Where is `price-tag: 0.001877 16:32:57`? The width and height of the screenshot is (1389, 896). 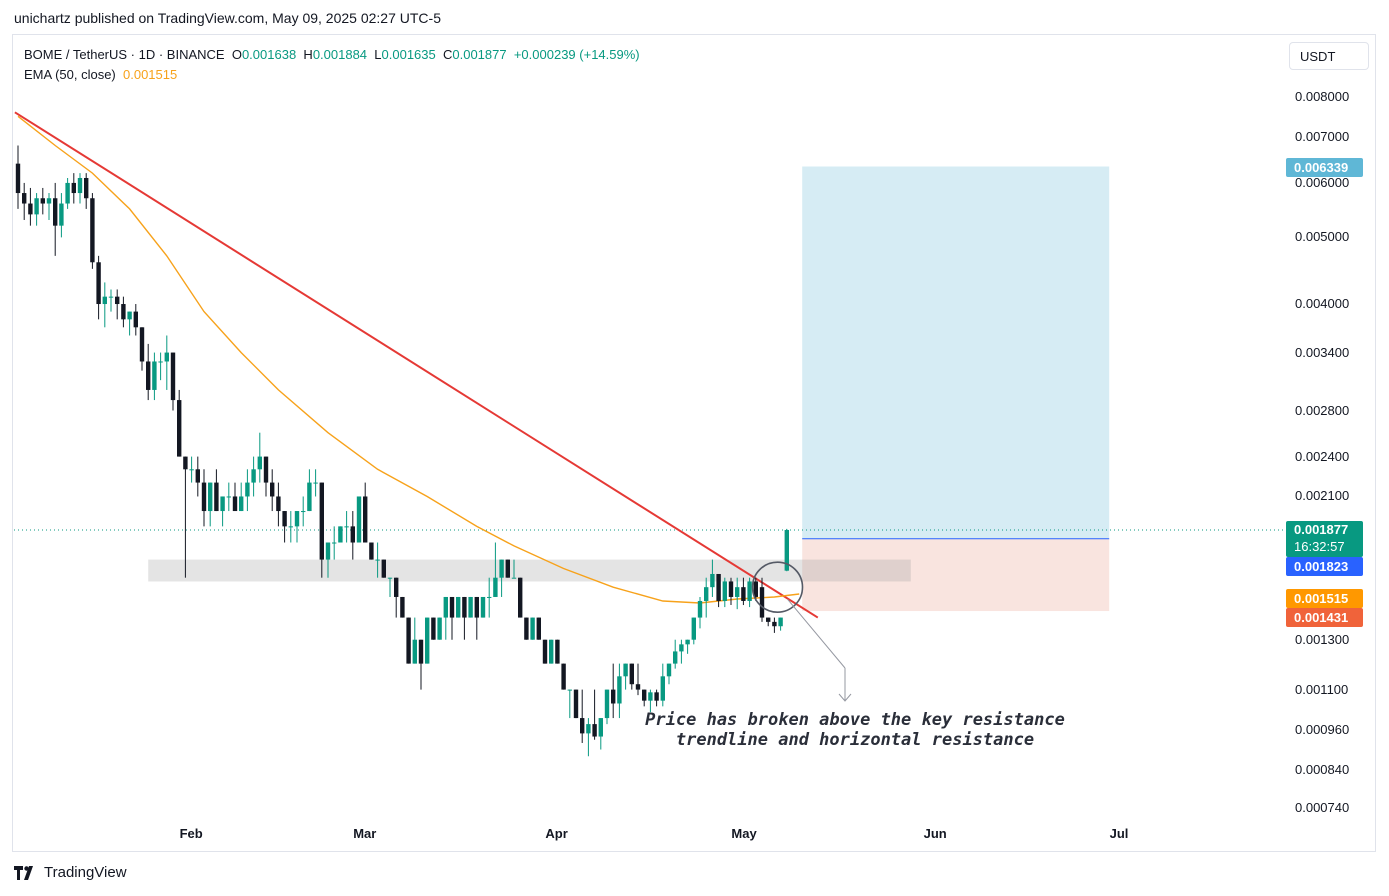 price-tag: 0.001877 16:32:57 is located at coordinates (1324, 539).